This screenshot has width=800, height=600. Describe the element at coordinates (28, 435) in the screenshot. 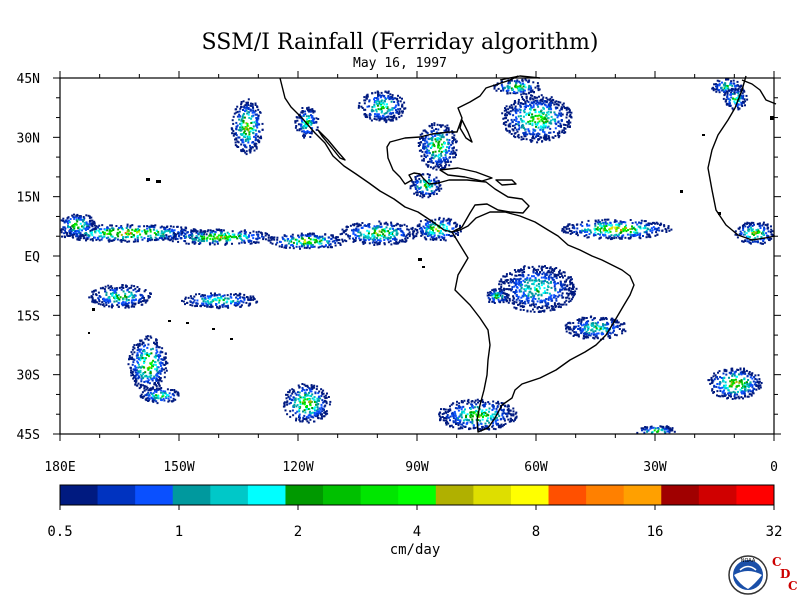

I see `lat-label: 45S` at that location.